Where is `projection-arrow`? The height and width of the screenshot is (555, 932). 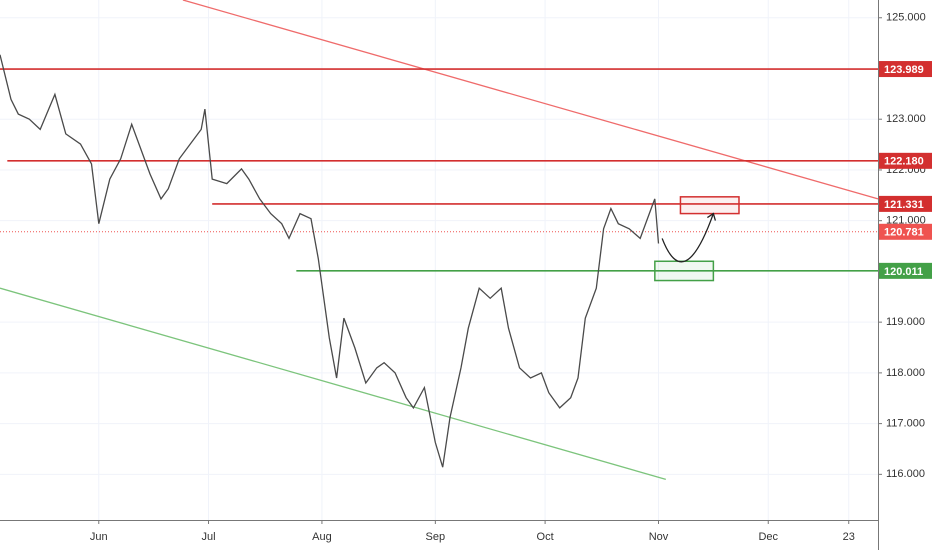
projection-arrow is located at coordinates (687, 238).